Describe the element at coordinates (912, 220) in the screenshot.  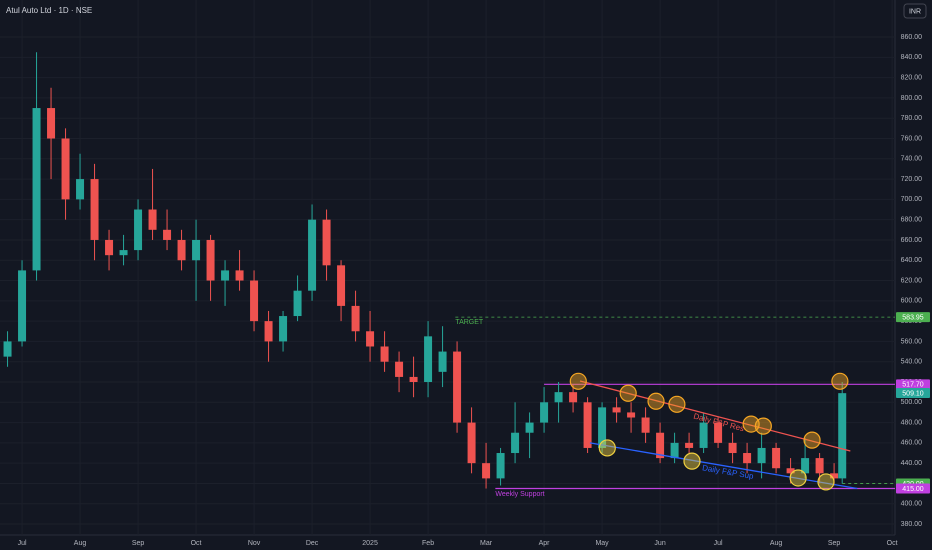
I see `y-tick-label: 680.00` at that location.